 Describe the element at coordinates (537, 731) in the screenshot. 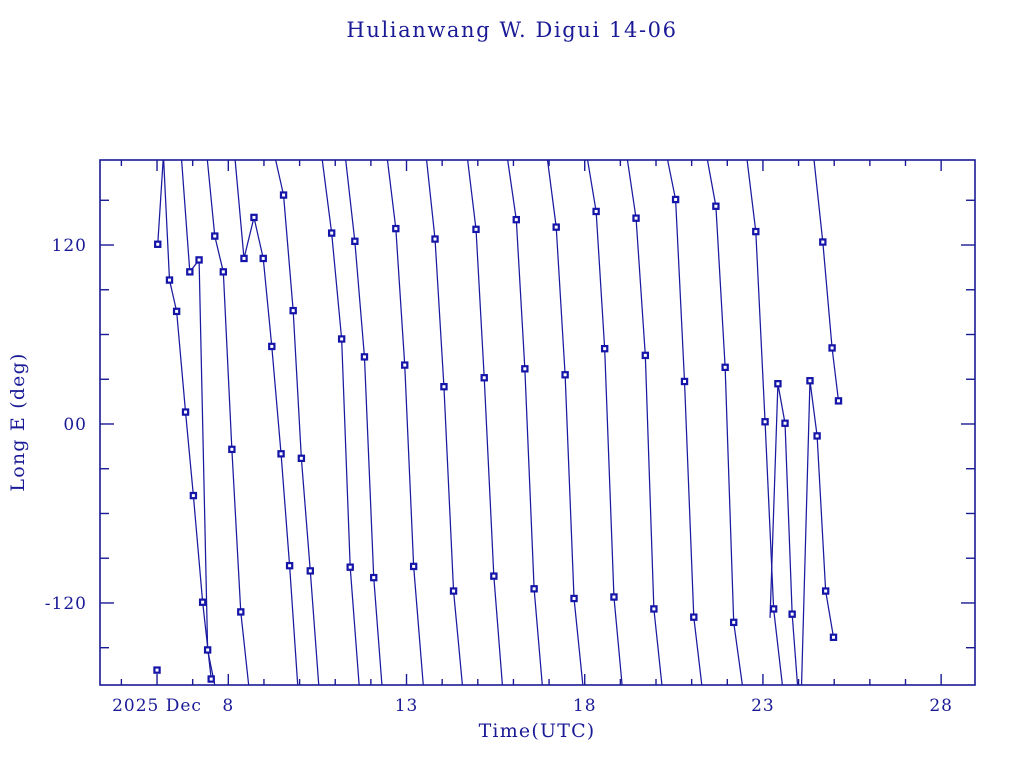

I see `x-axis-label: Time(UTC)` at that location.